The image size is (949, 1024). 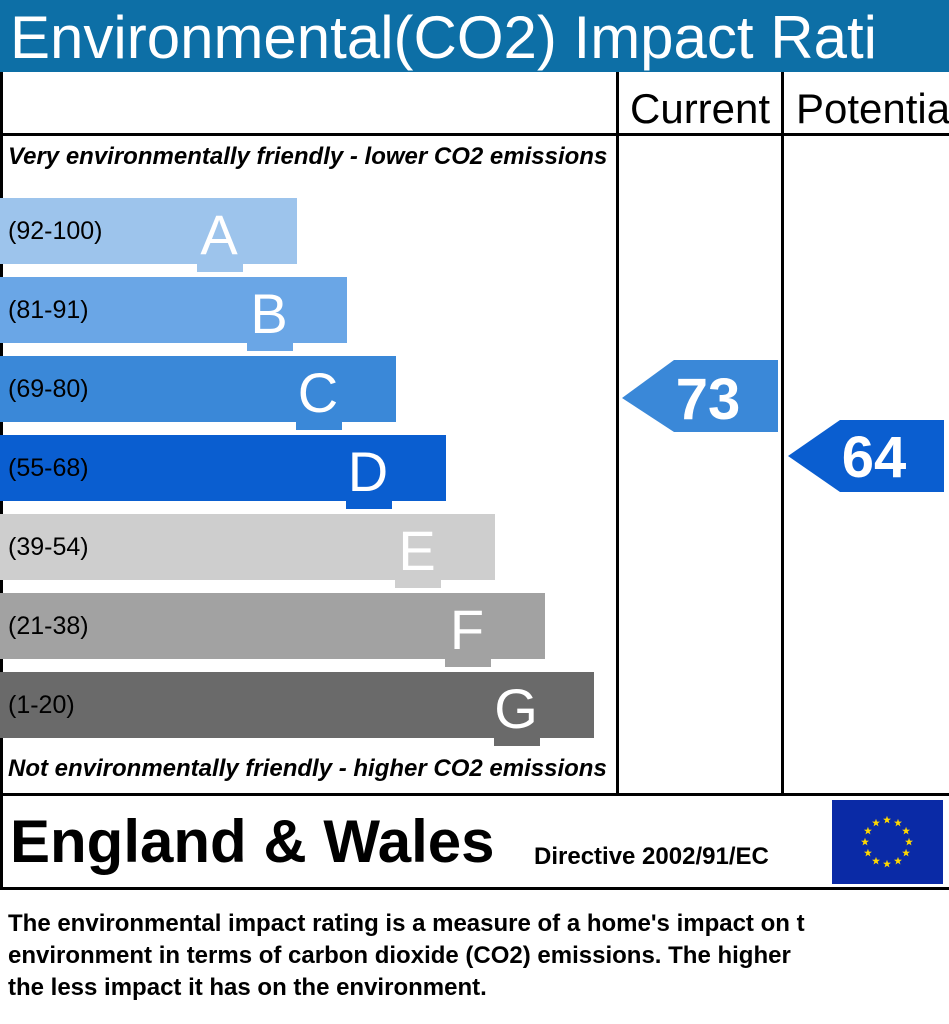 I want to click on band-c-letter: C, so click(x=318, y=392).